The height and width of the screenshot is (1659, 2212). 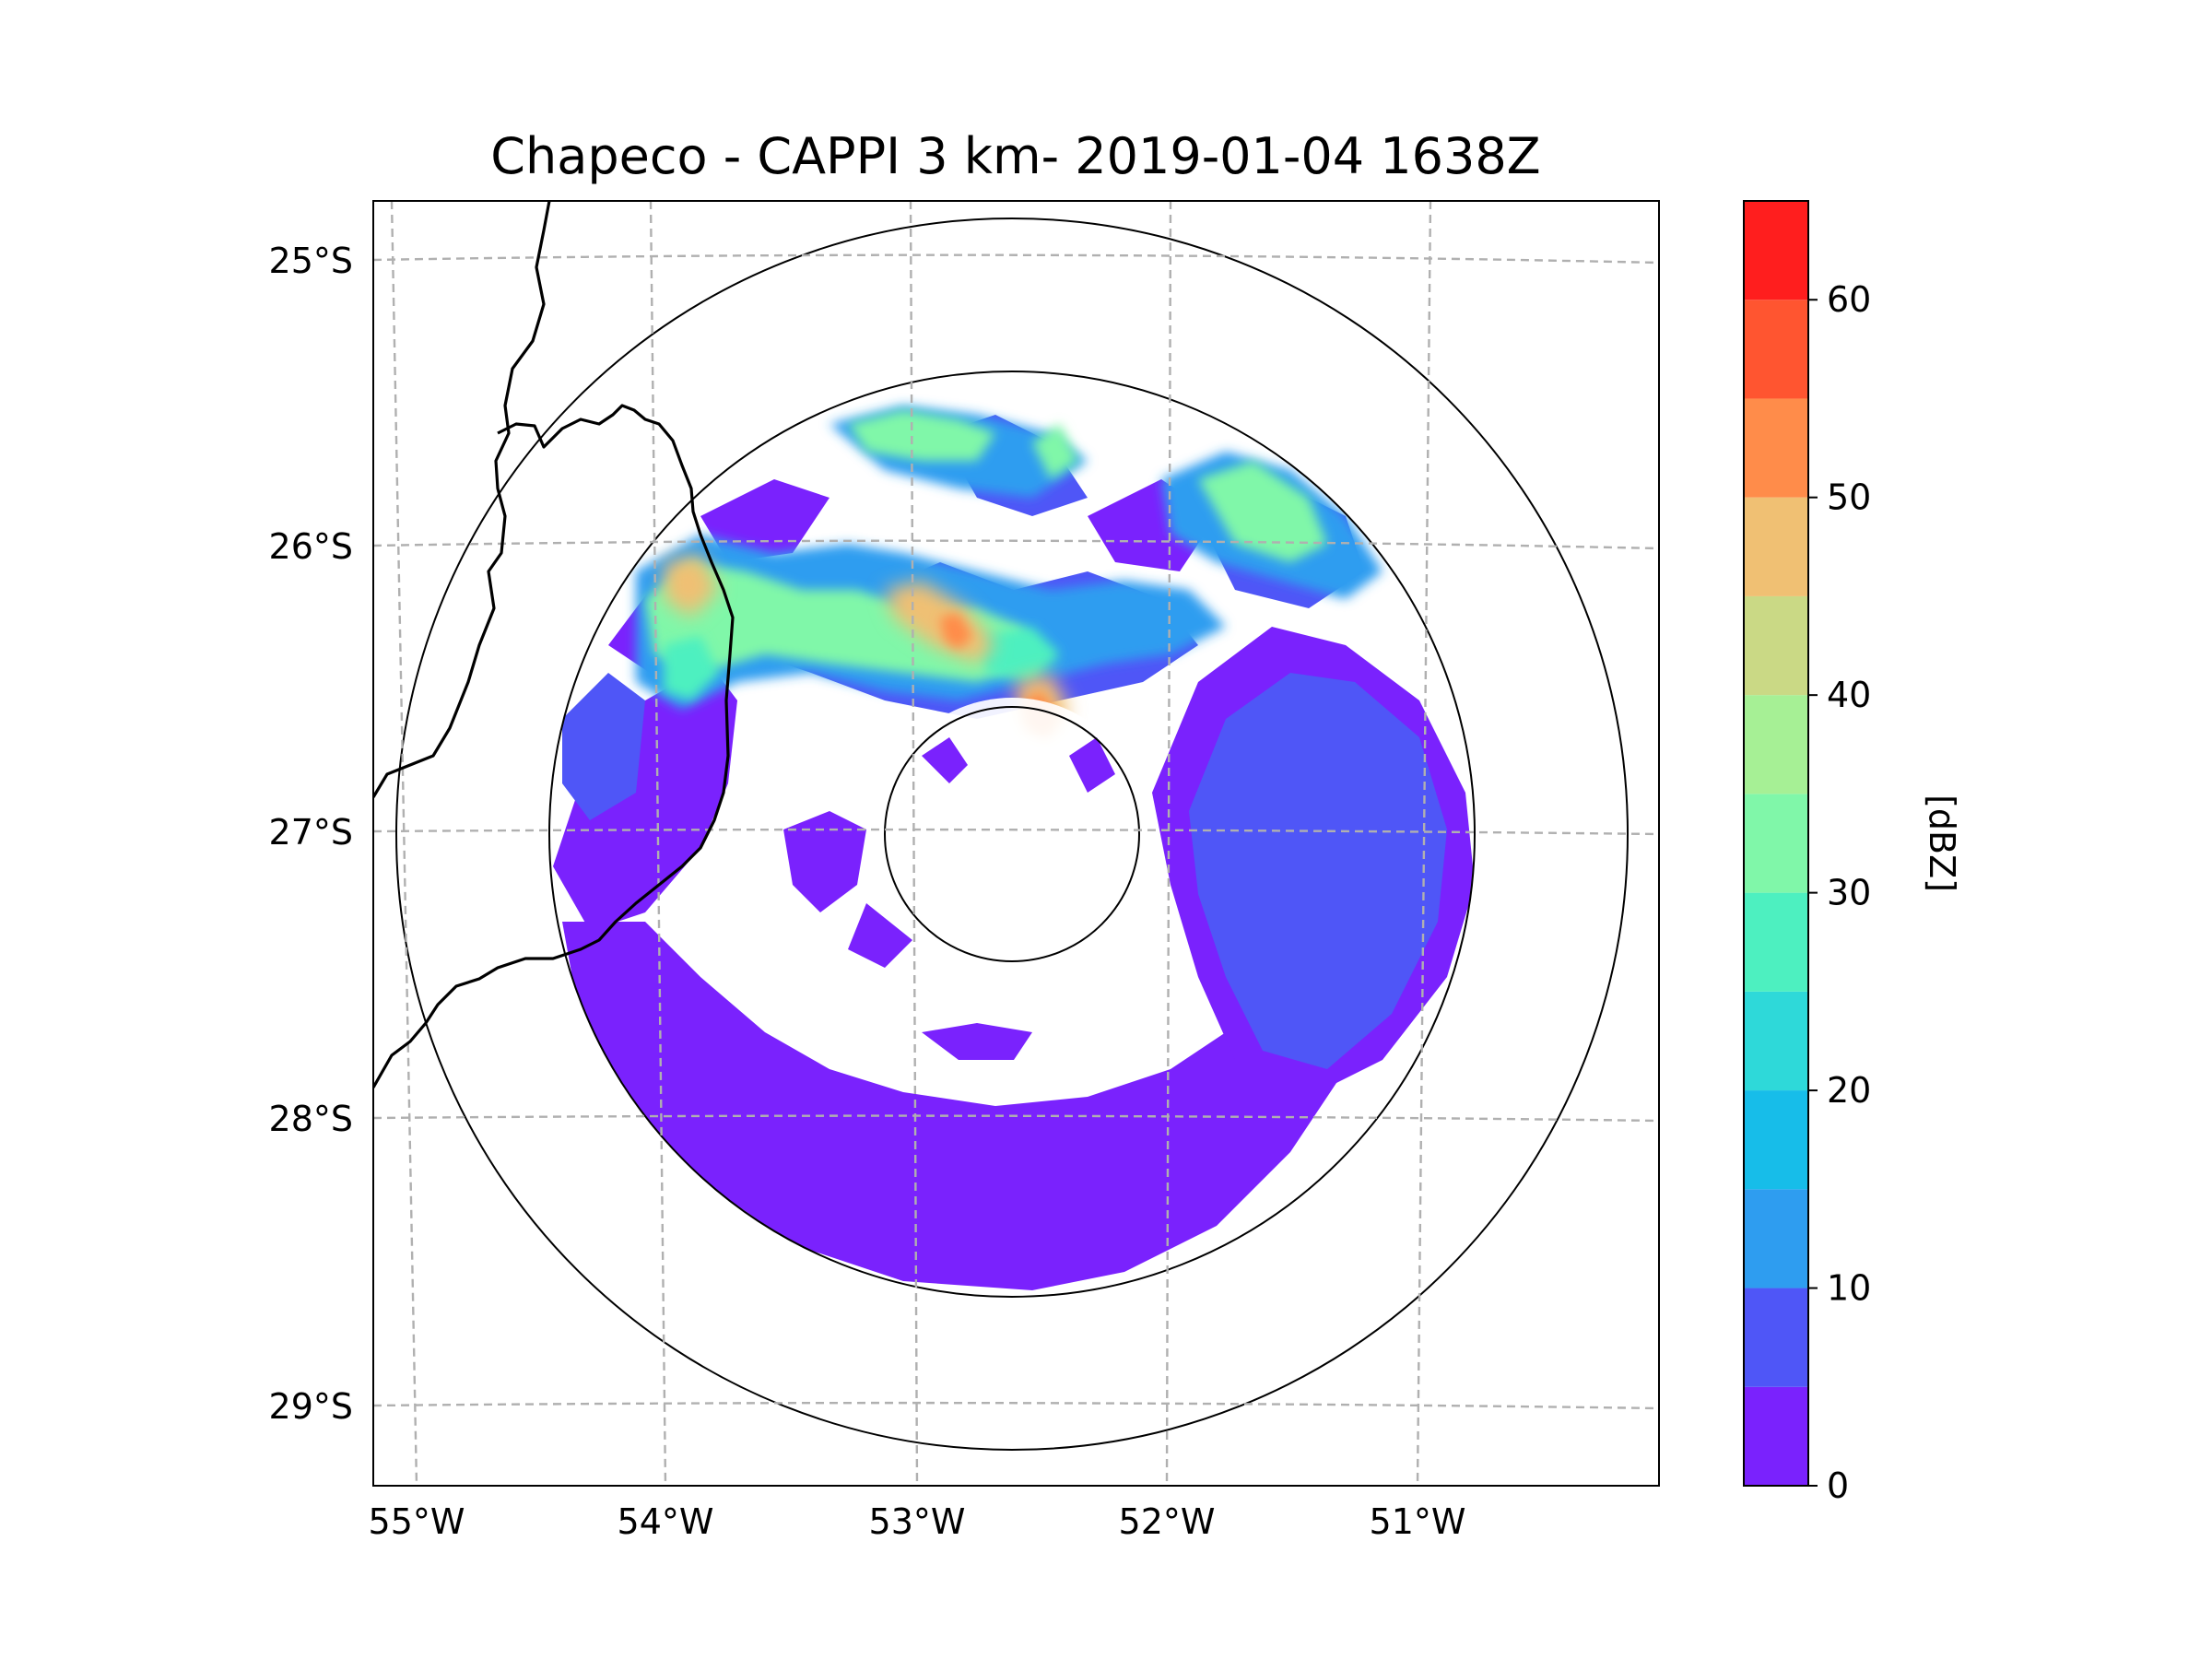 What do you see at coordinates (311, 1406) in the screenshot?
I see `y-tick-label: 29°S` at bounding box center [311, 1406].